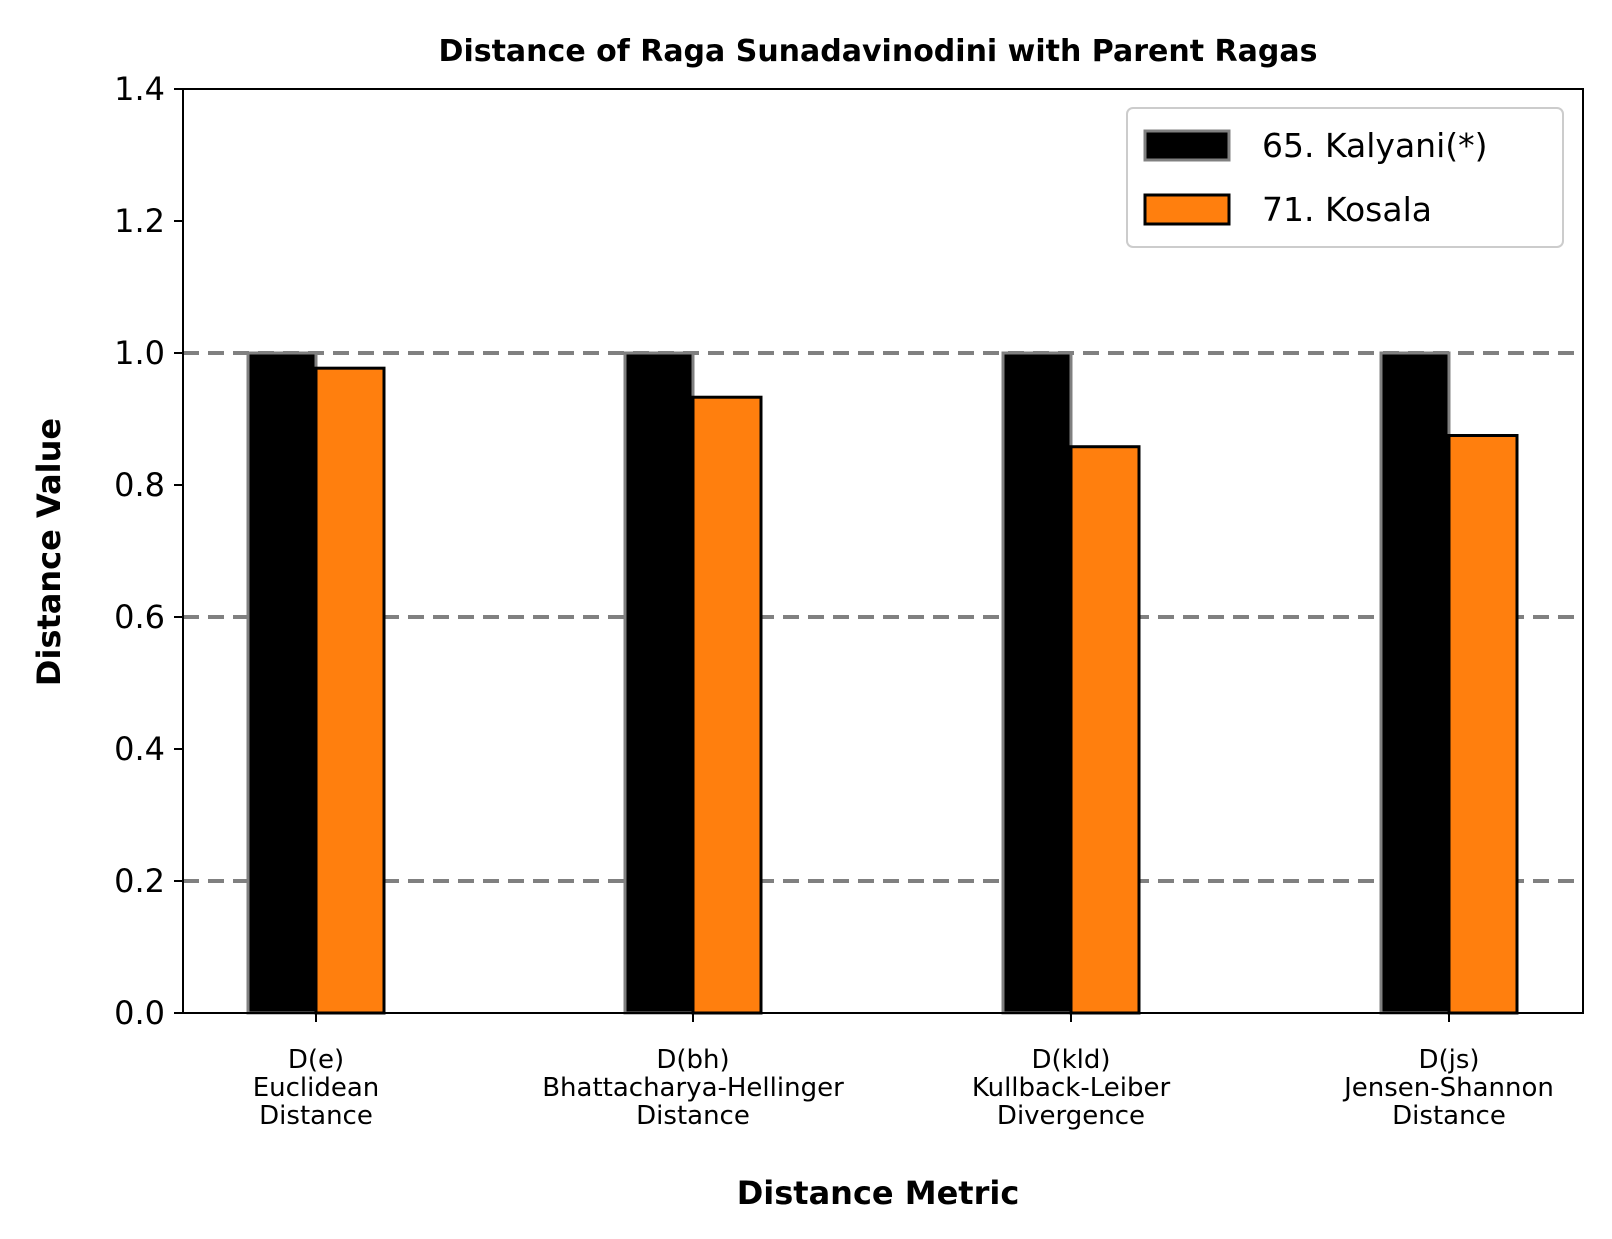  What do you see at coordinates (1070, 1060) in the screenshot?
I see `x-tick-label: D(kld)` at bounding box center [1070, 1060].